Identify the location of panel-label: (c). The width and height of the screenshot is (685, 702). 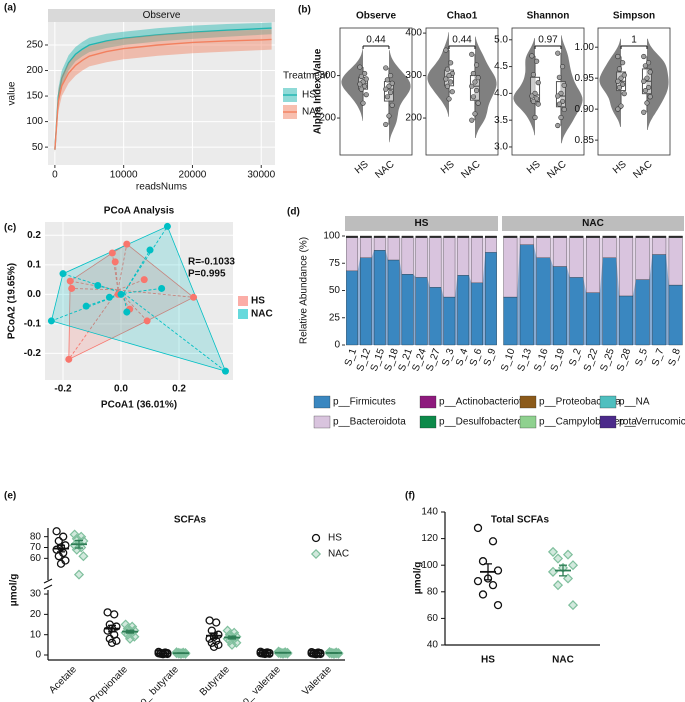
(10, 228).